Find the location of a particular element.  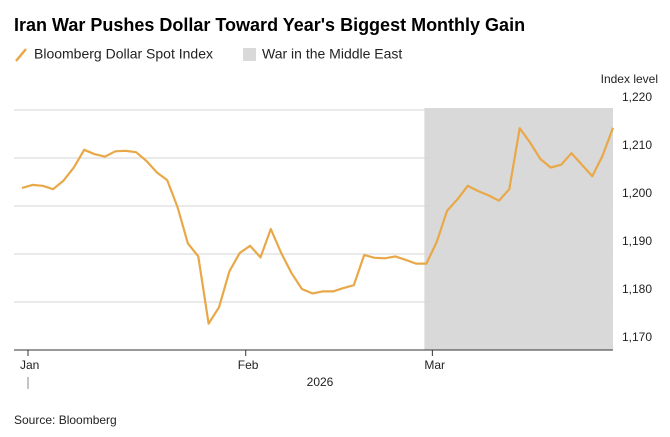

y-tick-label: 1,170 is located at coordinates (637, 337).